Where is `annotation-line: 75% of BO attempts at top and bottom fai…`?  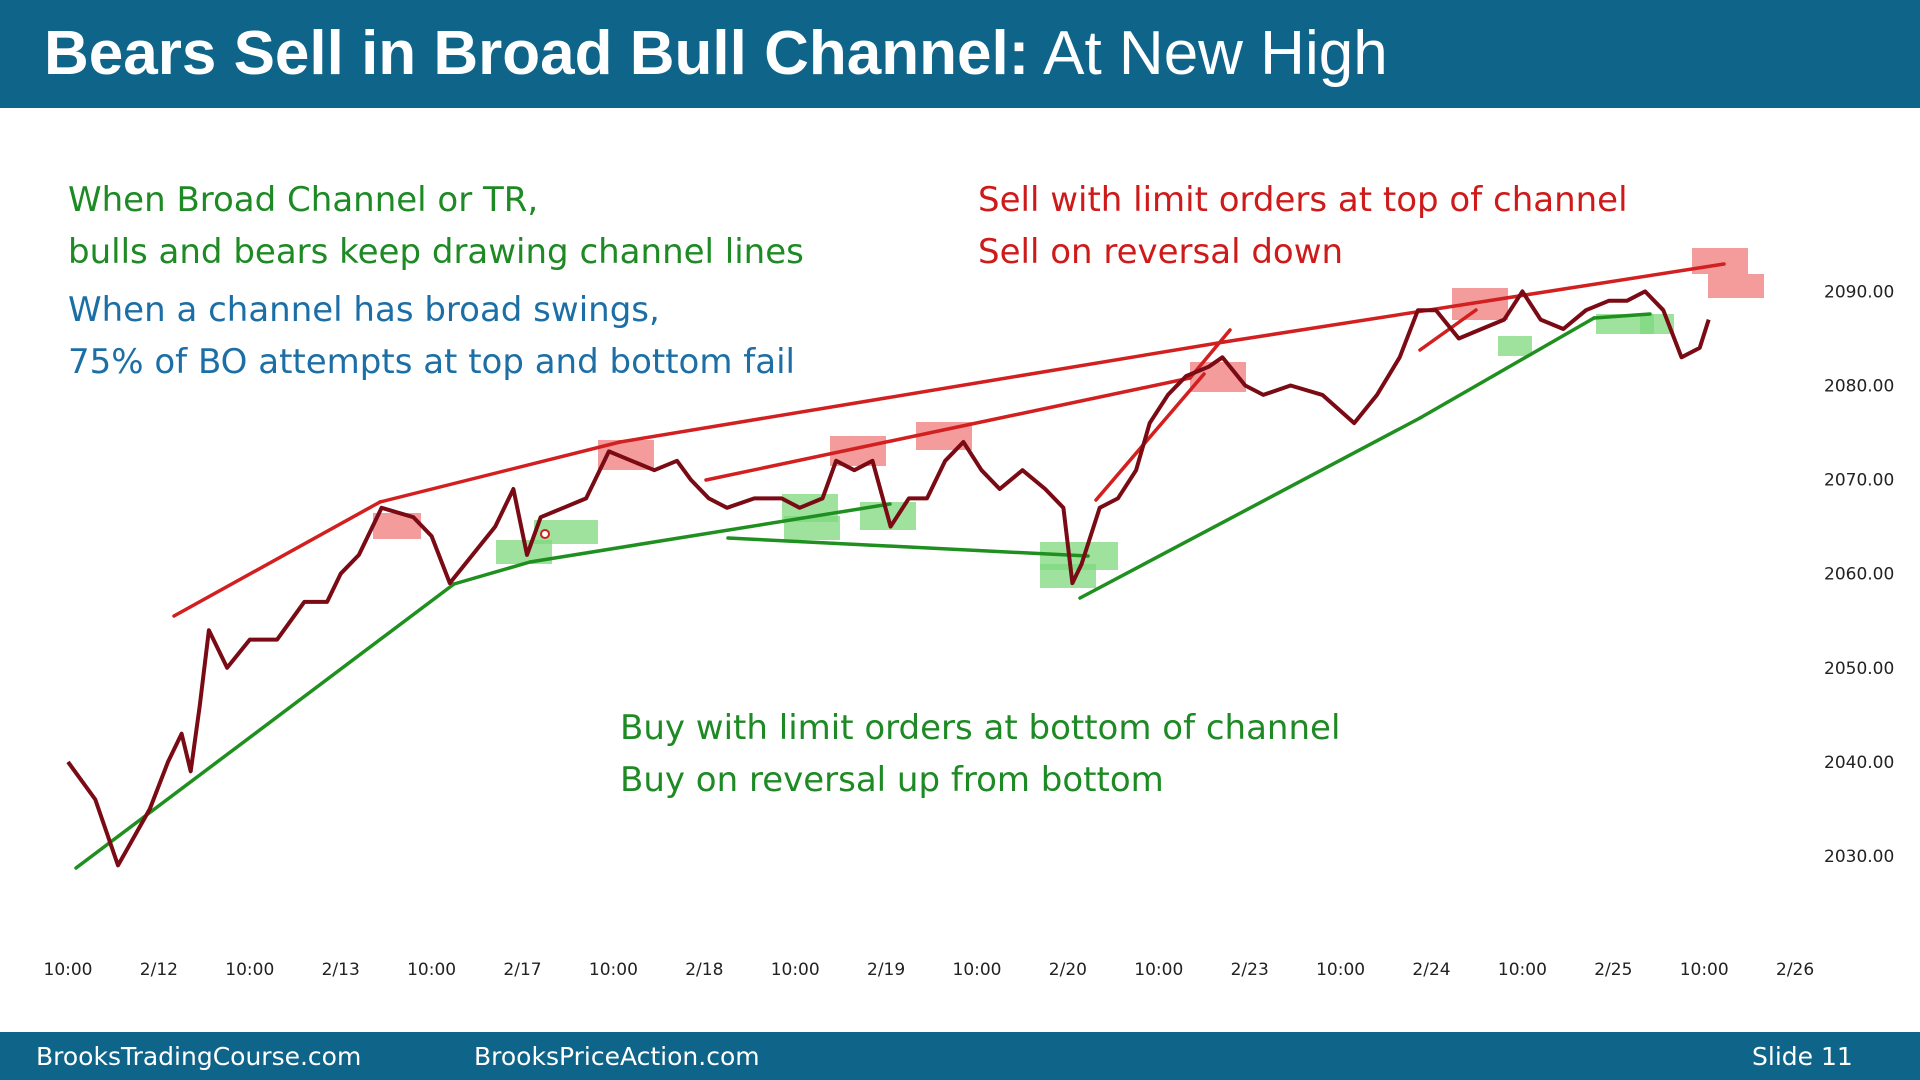 annotation-line: 75% of BO attempts at top and bottom fai… is located at coordinates (431, 362).